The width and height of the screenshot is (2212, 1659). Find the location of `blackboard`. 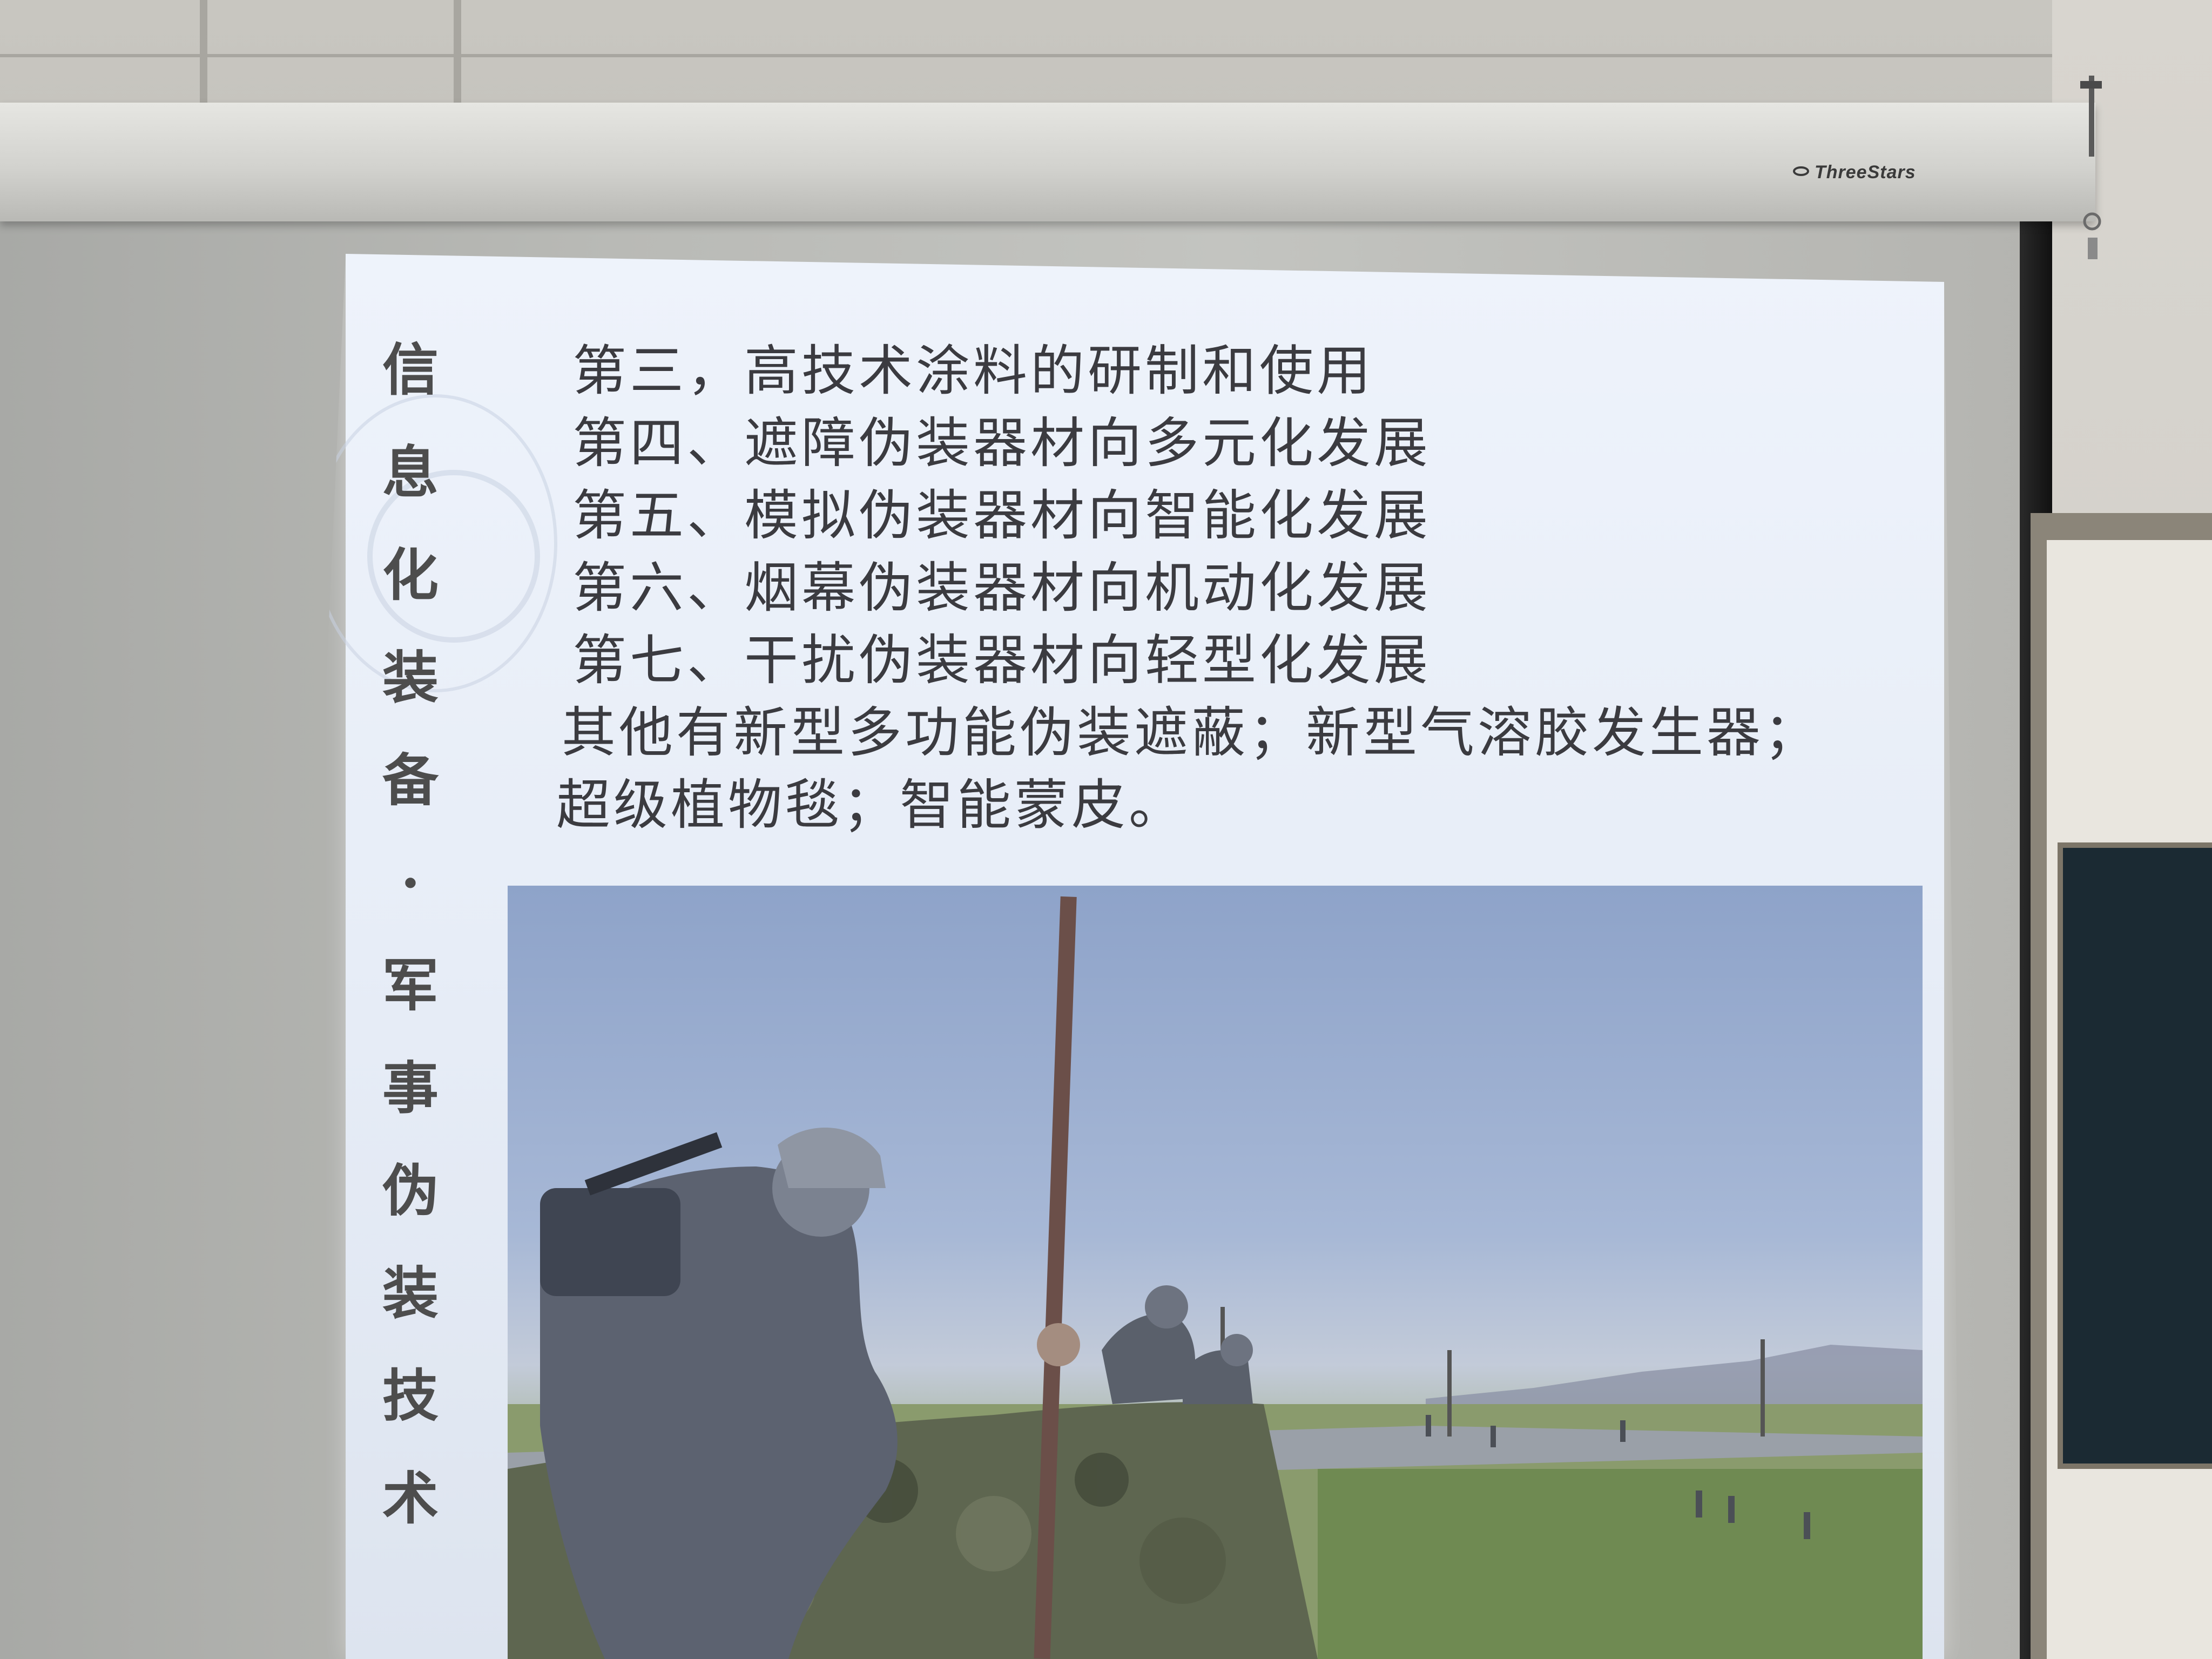

blackboard is located at coordinates (2135, 1155).